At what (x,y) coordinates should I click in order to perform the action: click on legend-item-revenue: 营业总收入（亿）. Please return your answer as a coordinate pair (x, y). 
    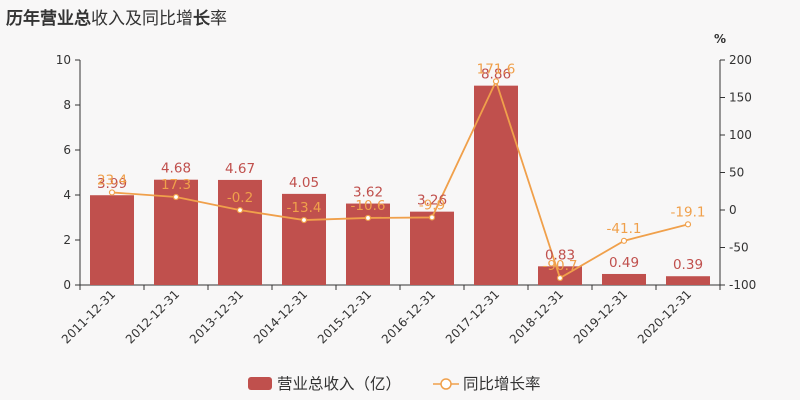
    Looking at the image, I should click on (324, 383).